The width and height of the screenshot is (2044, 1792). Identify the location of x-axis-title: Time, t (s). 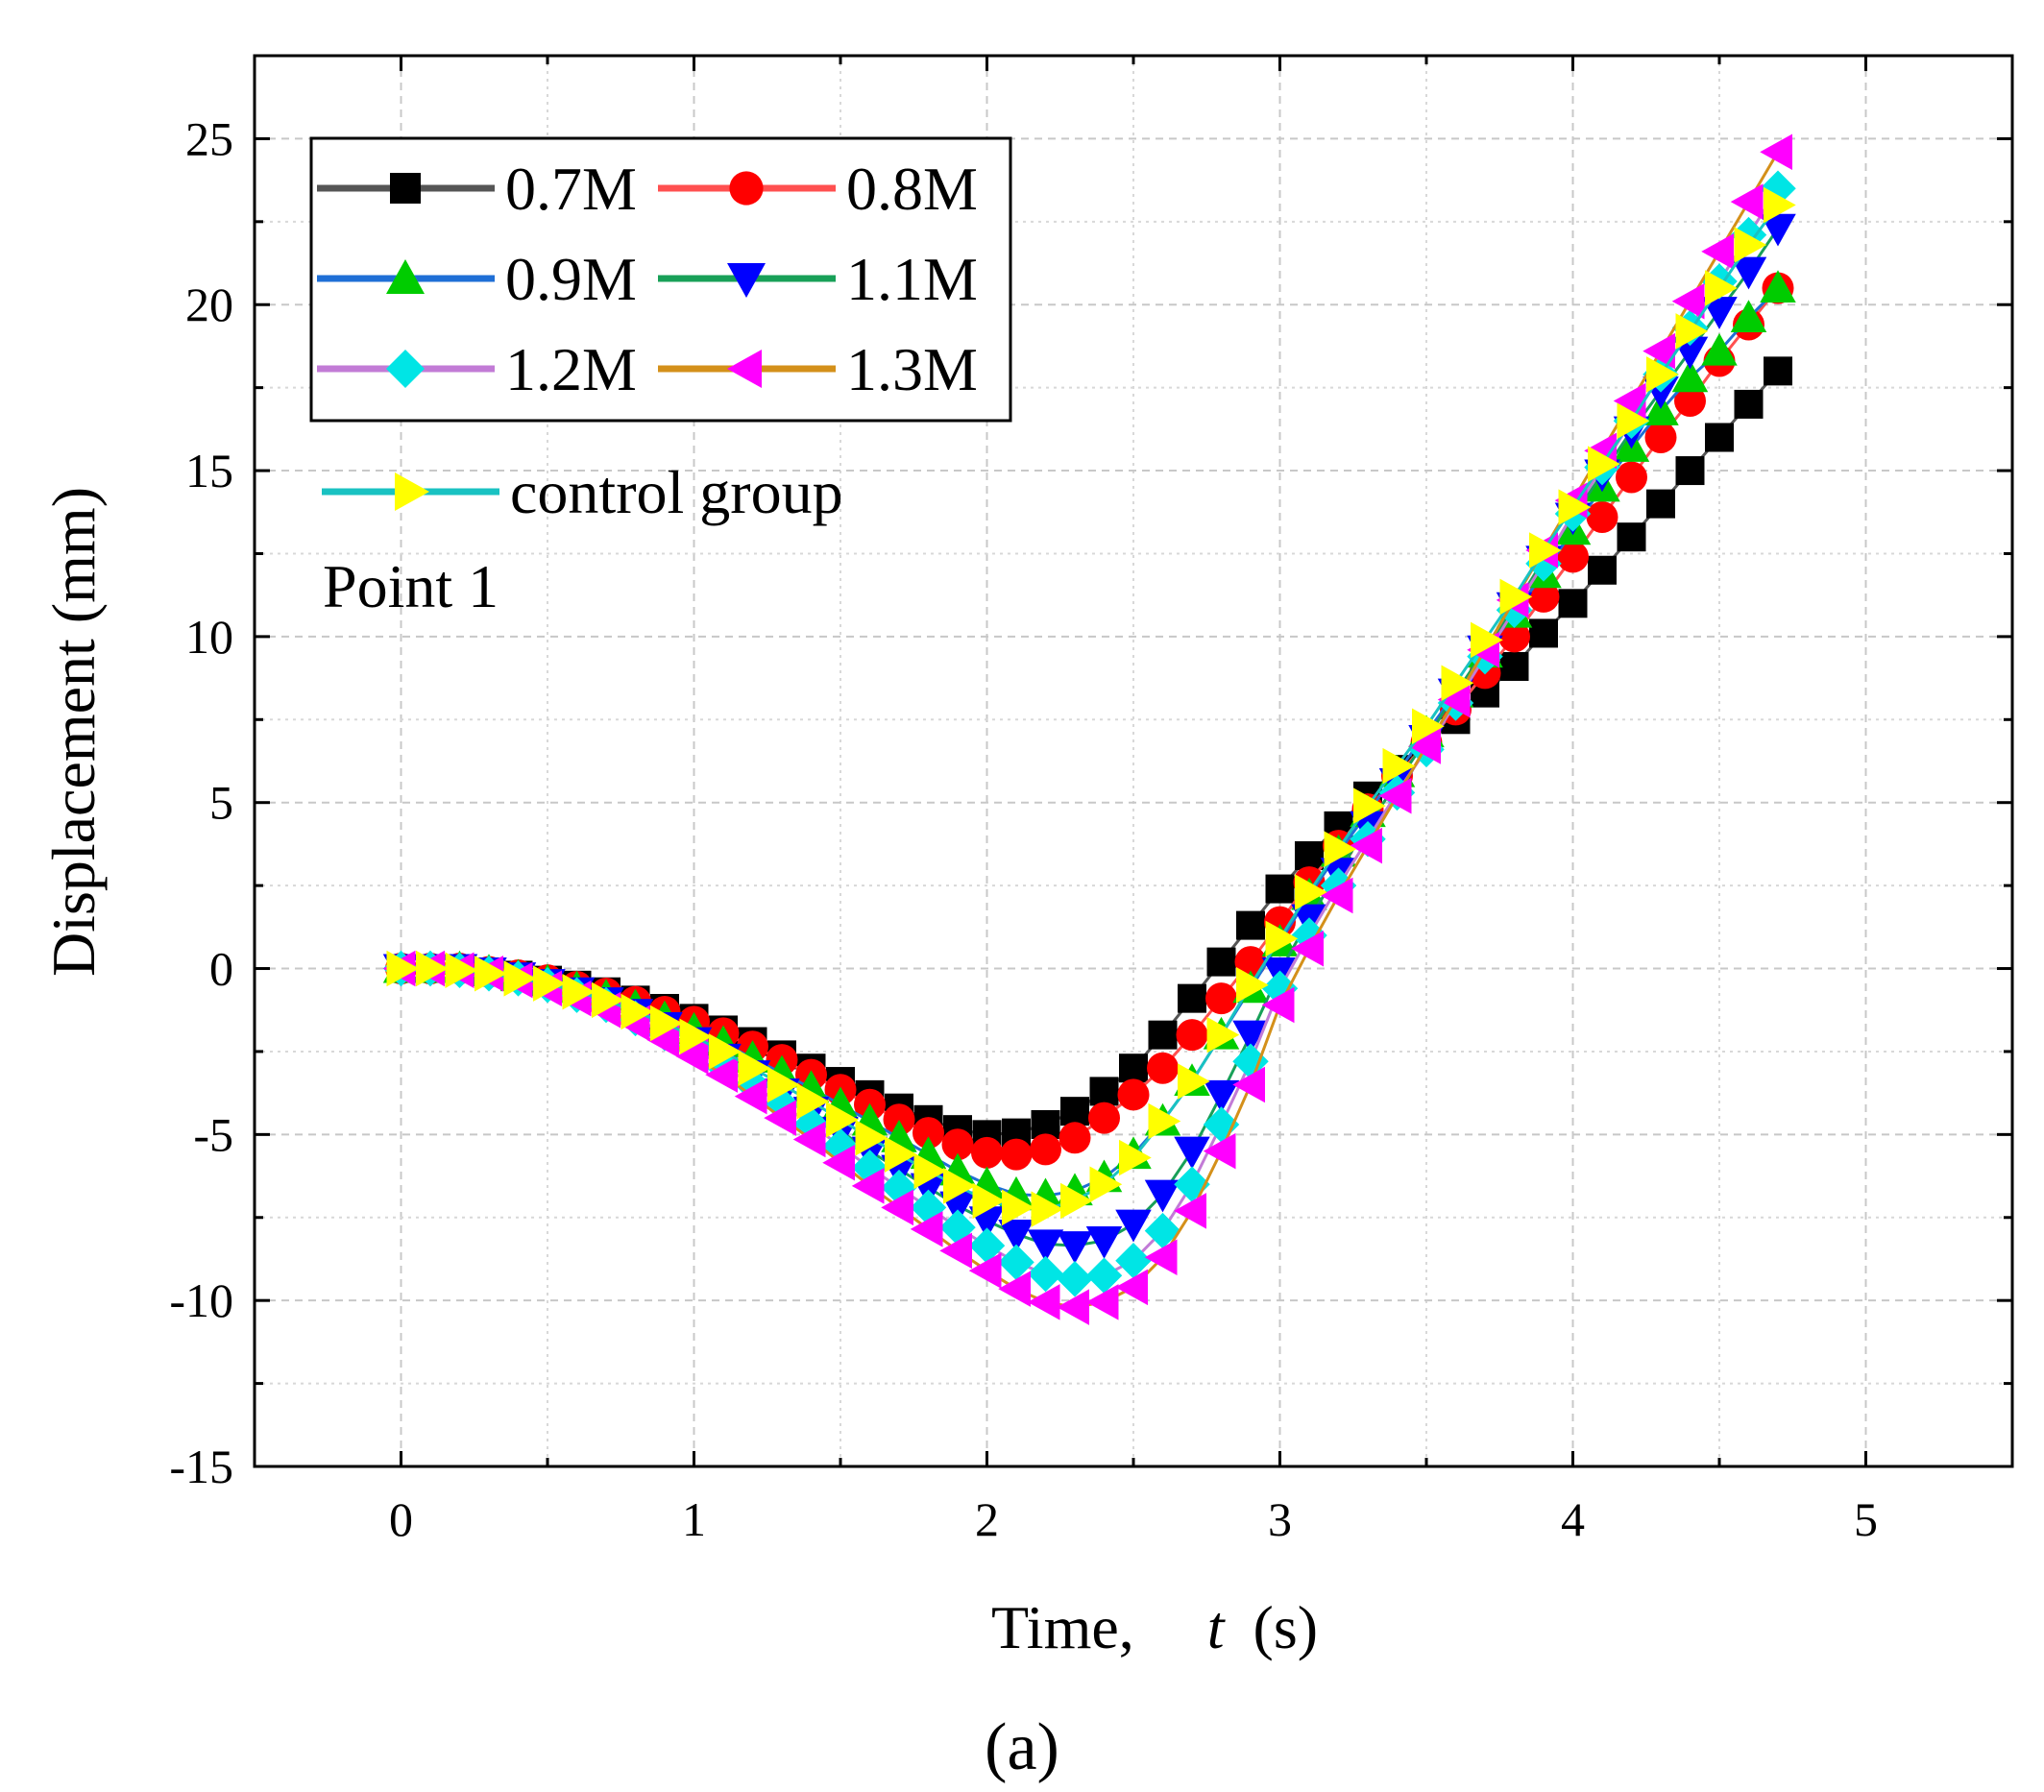
(1154, 1627).